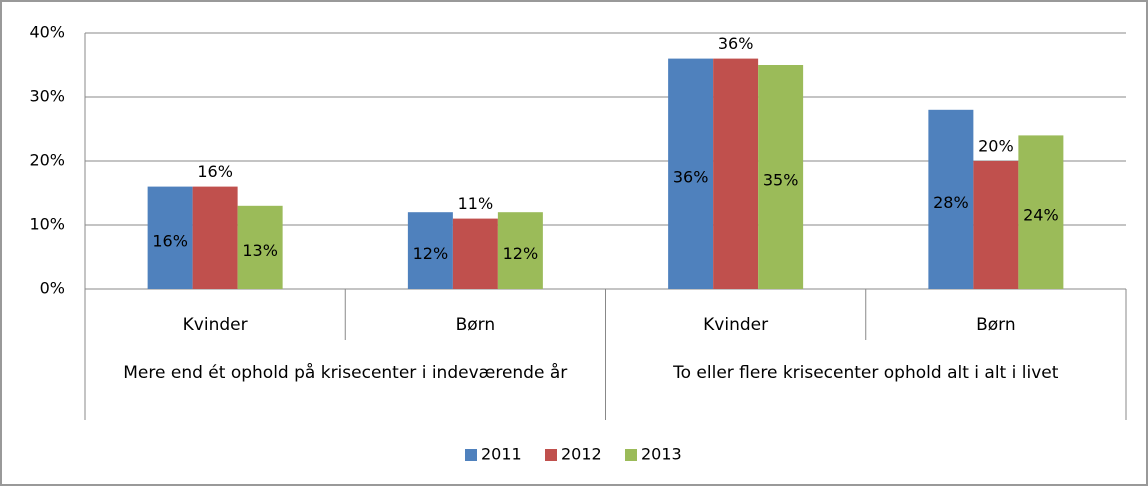  I want to click on legend-label: 2011, so click(501, 454).